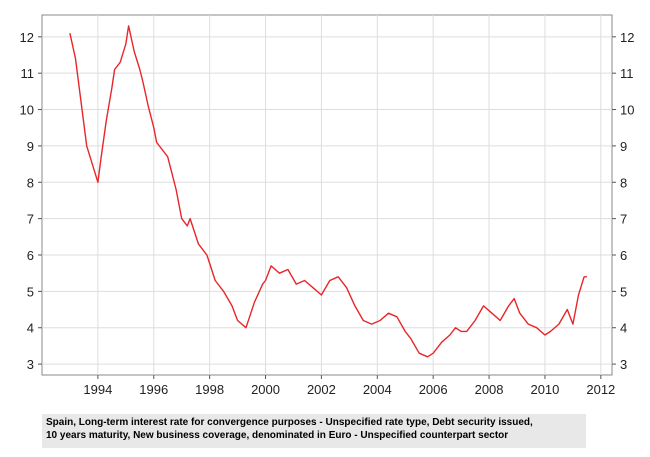  What do you see at coordinates (30, 219) in the screenshot?
I see `y-tick-label-left: 7` at bounding box center [30, 219].